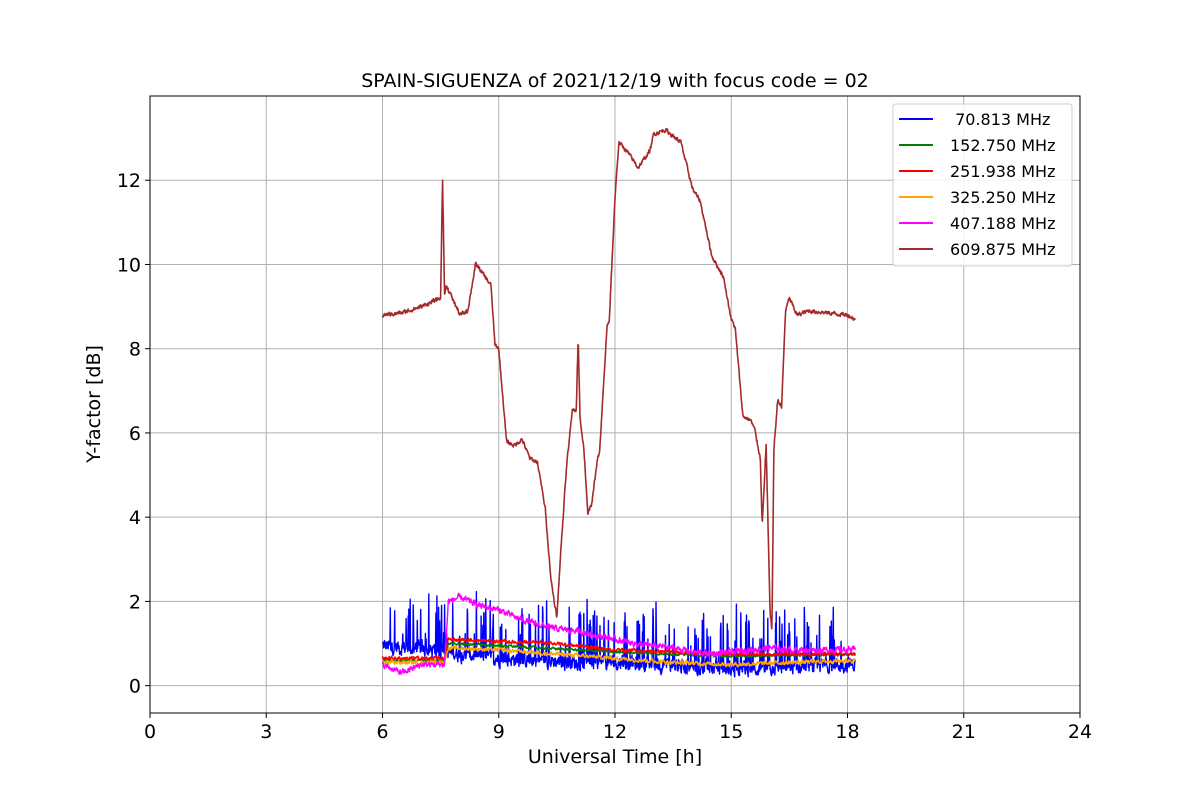 Image resolution: width=1200 pixels, height=800 pixels. Describe the element at coordinates (129, 181) in the screenshot. I see `y-tick-label: 12` at that location.